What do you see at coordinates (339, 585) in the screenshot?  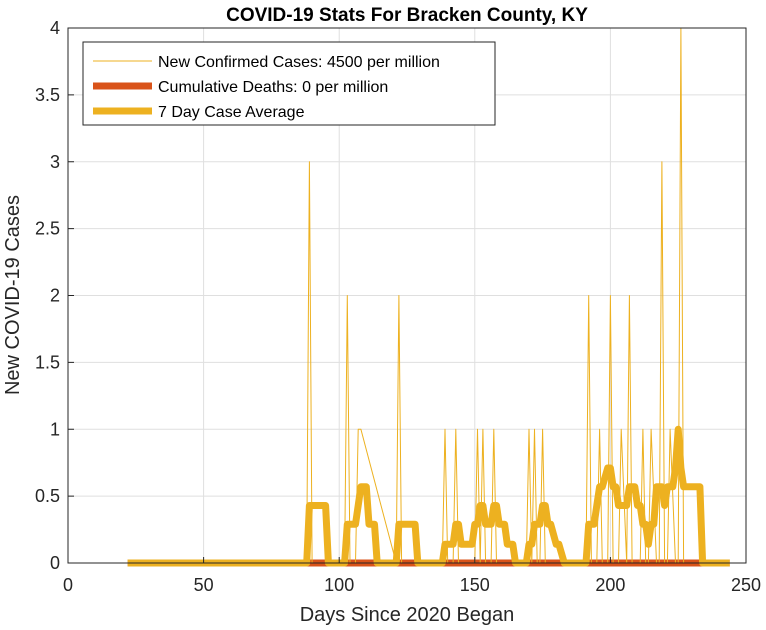 I see `x-tick-label: 100` at bounding box center [339, 585].